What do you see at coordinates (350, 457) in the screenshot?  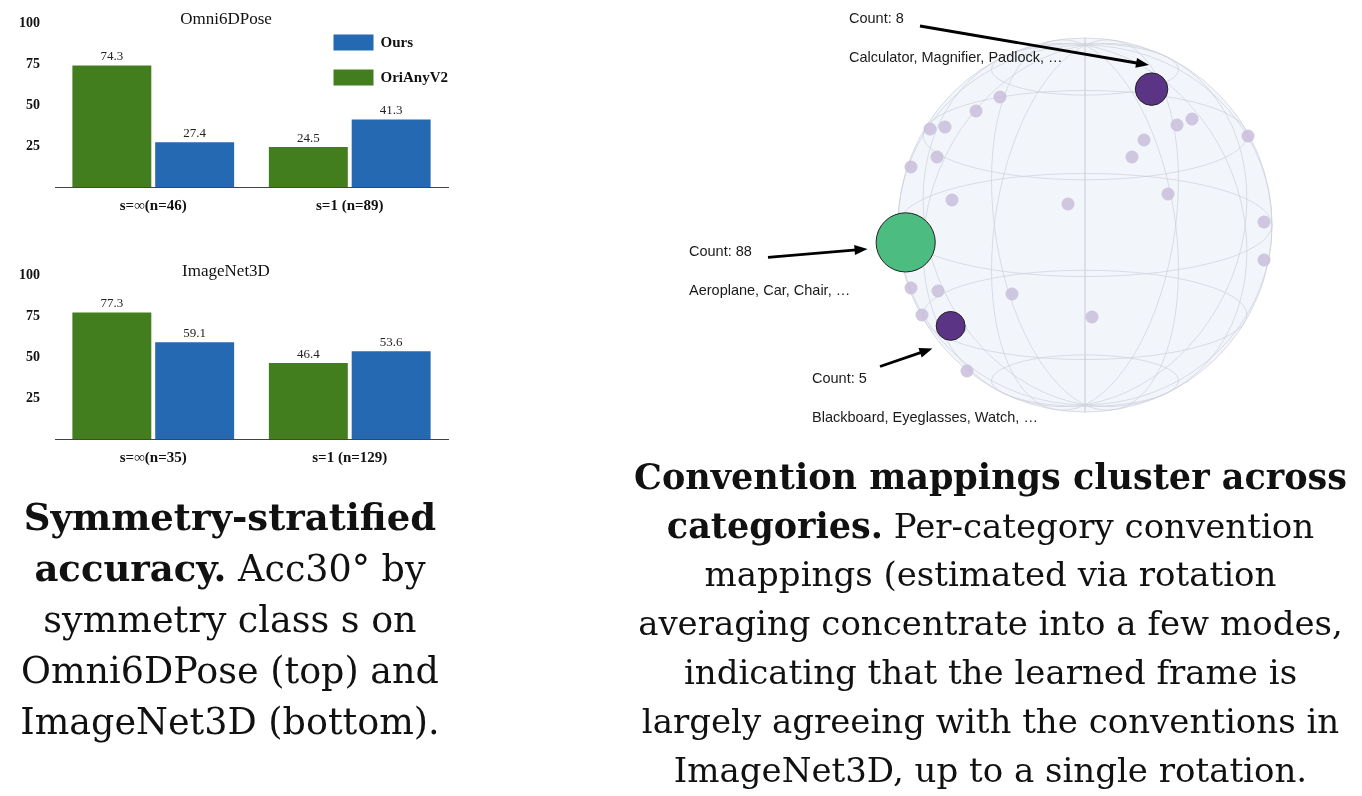 I see `x-tick-label: s=1 (n=129)` at bounding box center [350, 457].